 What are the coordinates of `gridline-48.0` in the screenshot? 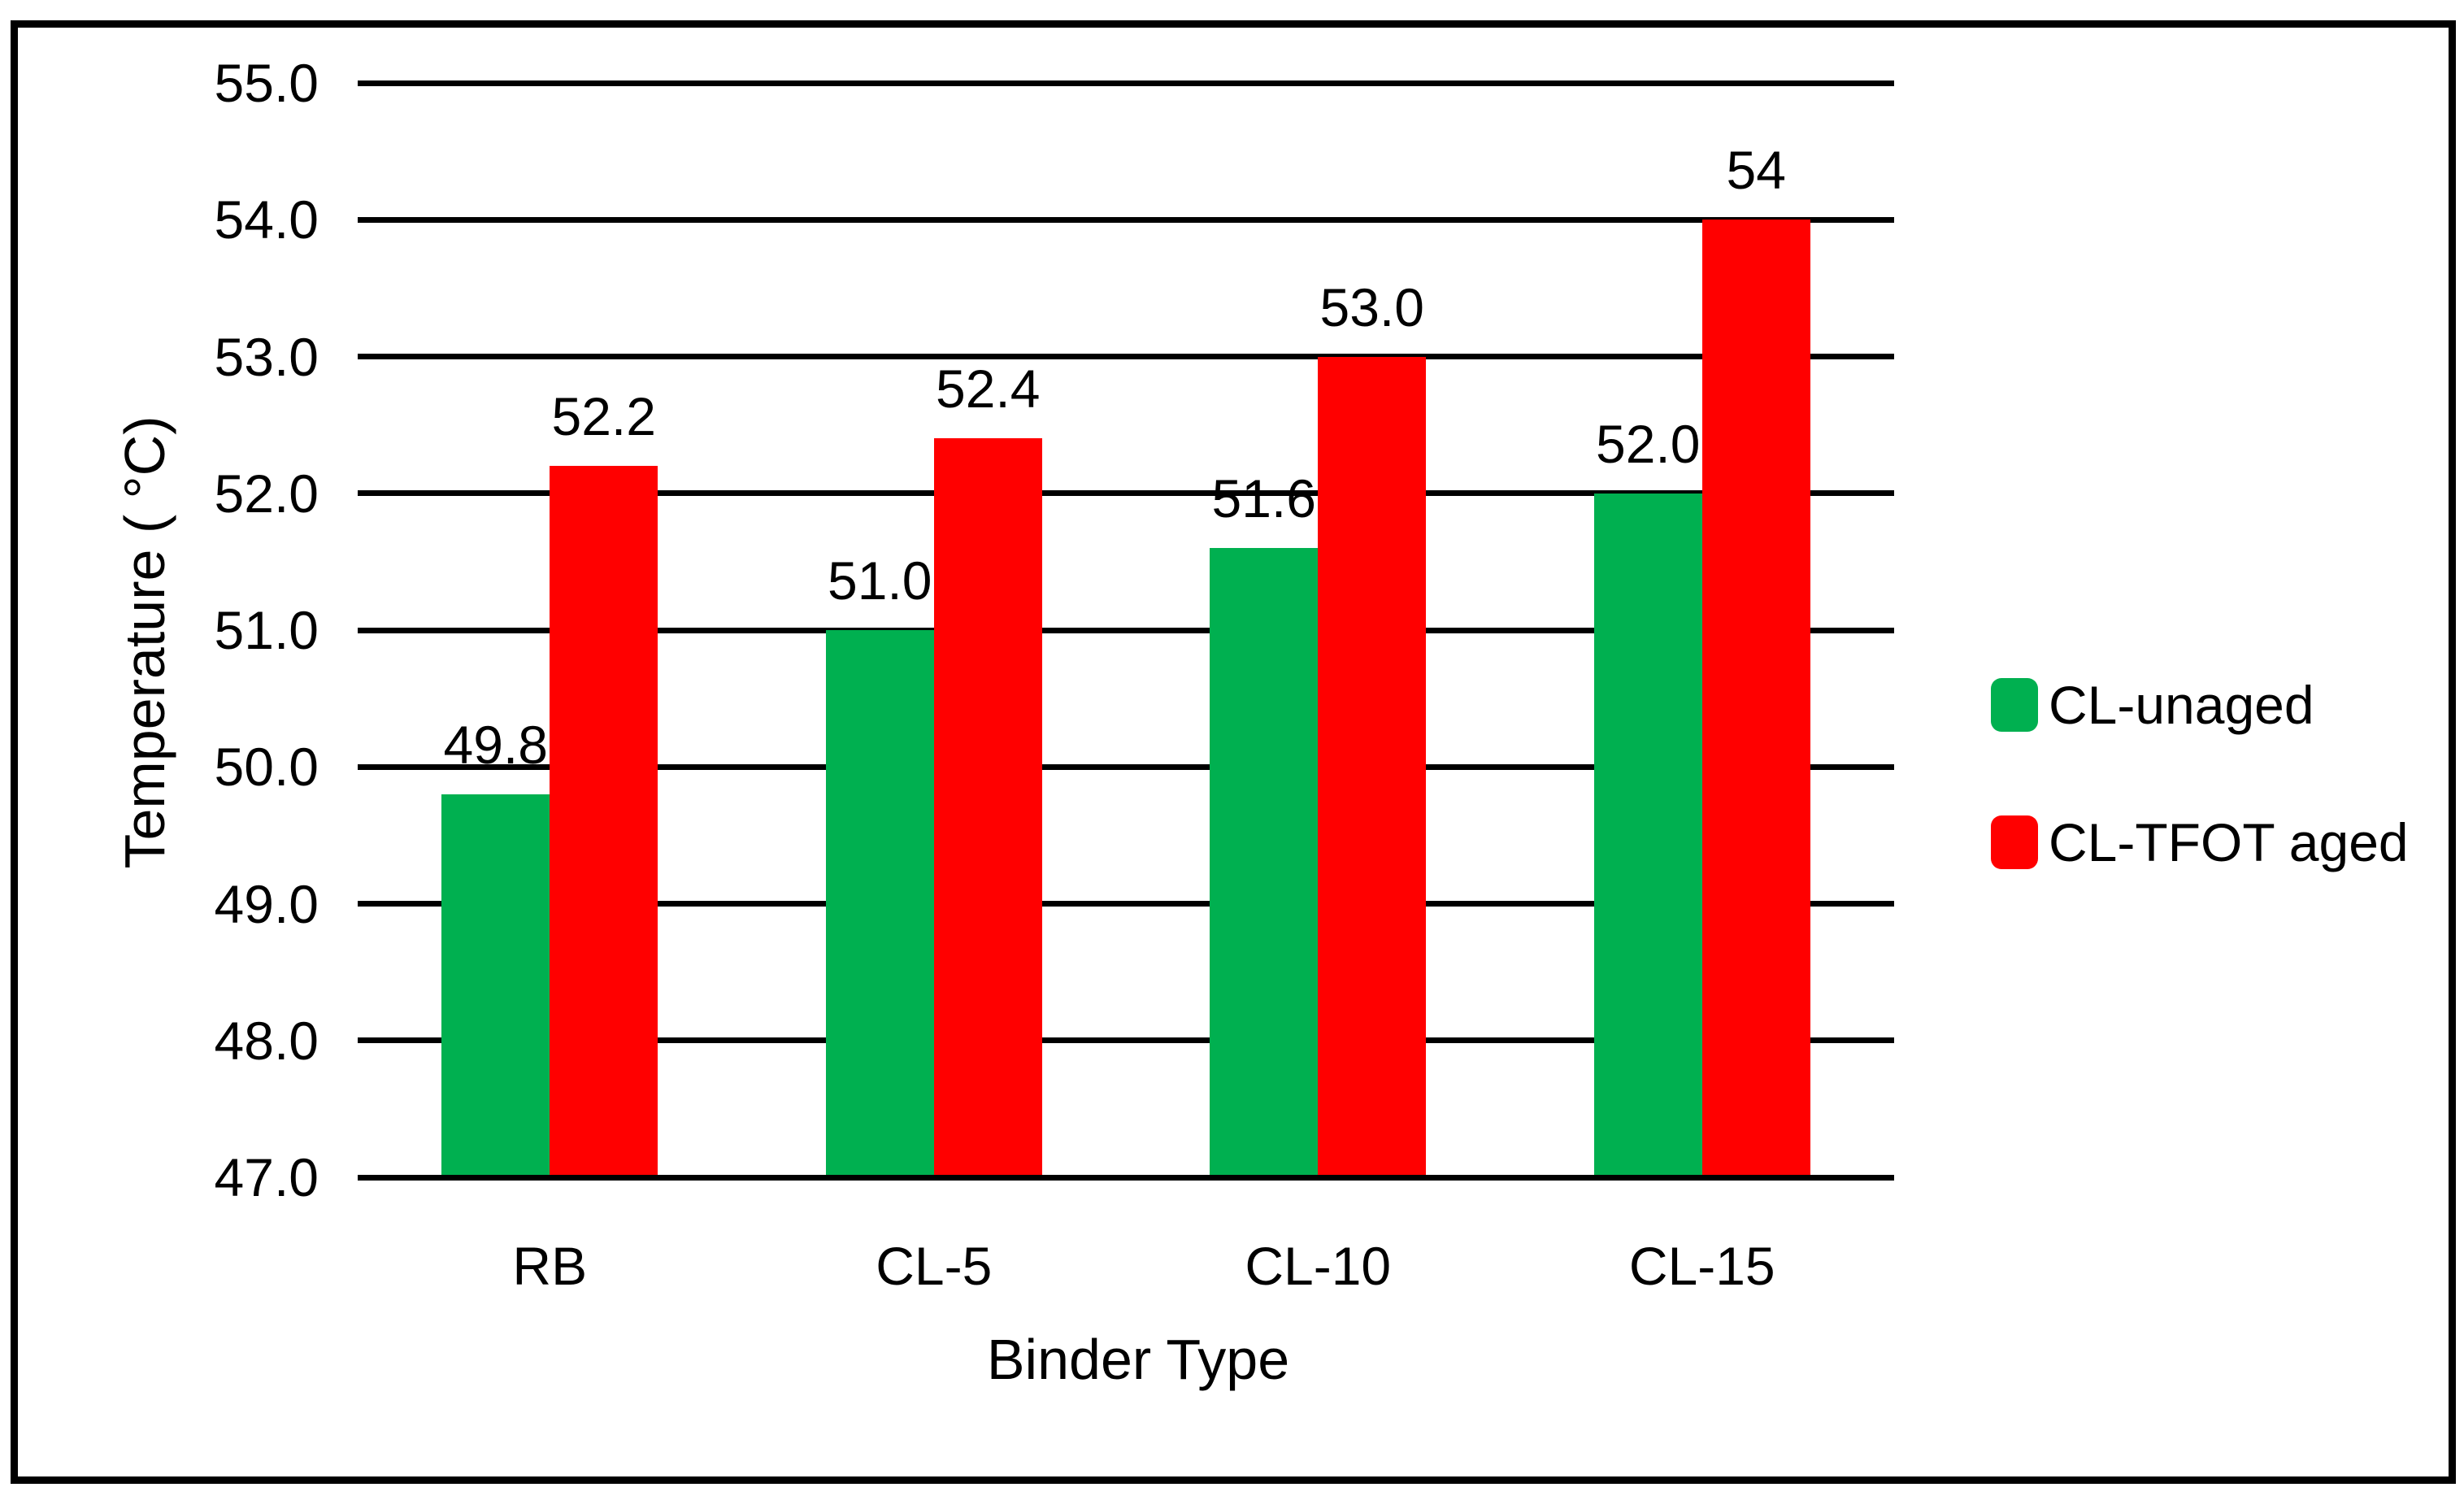 It's located at (1126, 1040).